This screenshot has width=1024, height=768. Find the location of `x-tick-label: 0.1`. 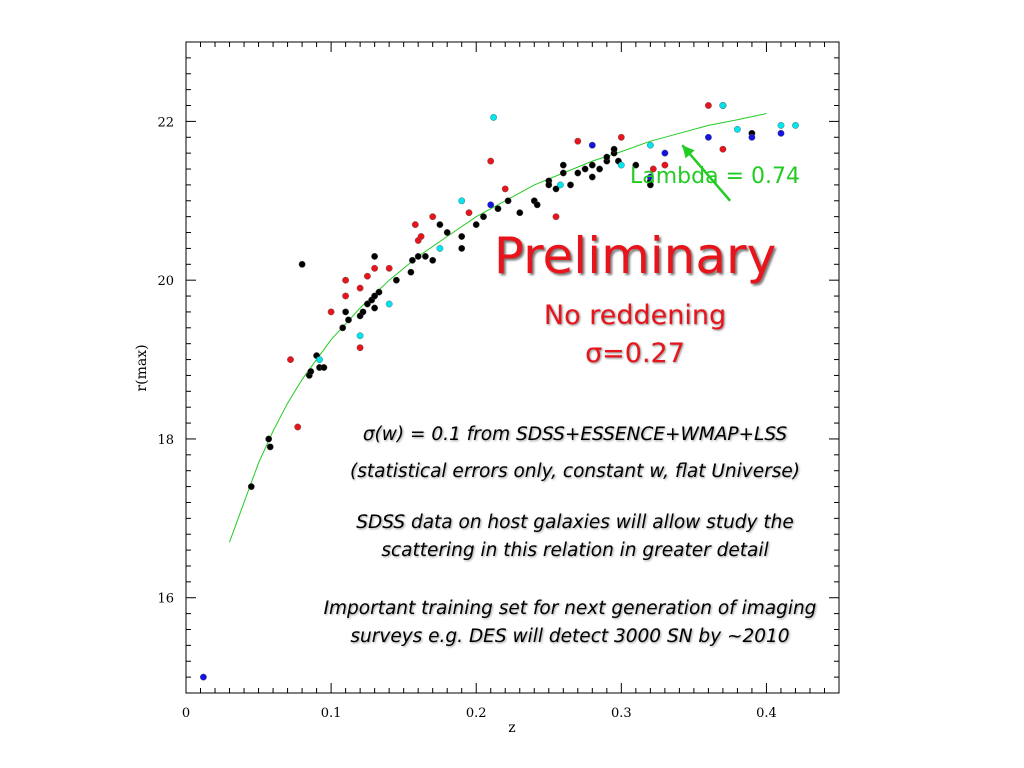

x-tick-label: 0.1 is located at coordinates (331, 713).